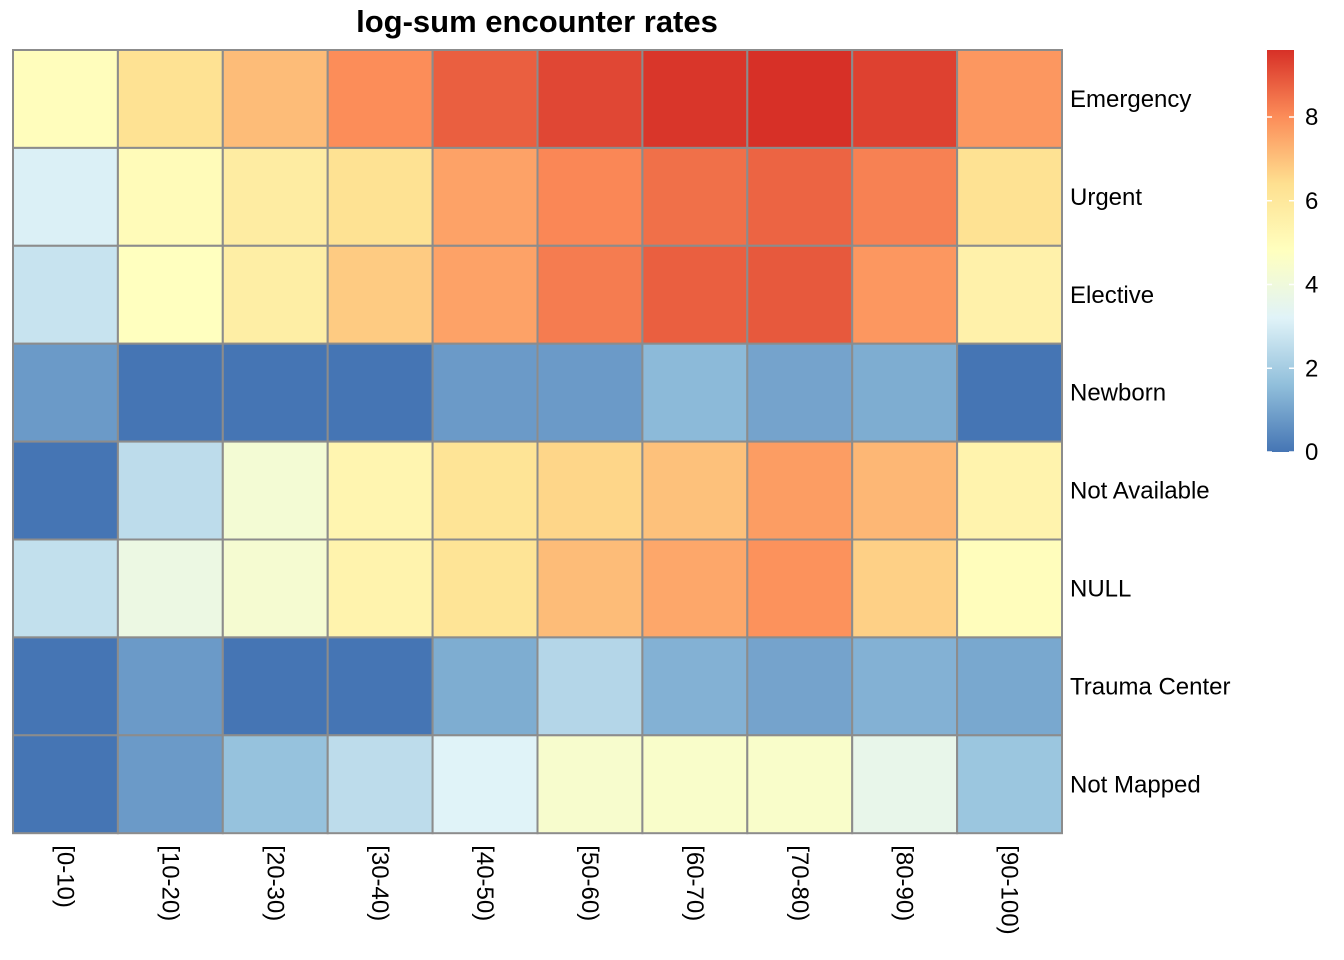 The height and width of the screenshot is (960, 1344). I want to click on legend-tick-label: 4, so click(1311, 285).